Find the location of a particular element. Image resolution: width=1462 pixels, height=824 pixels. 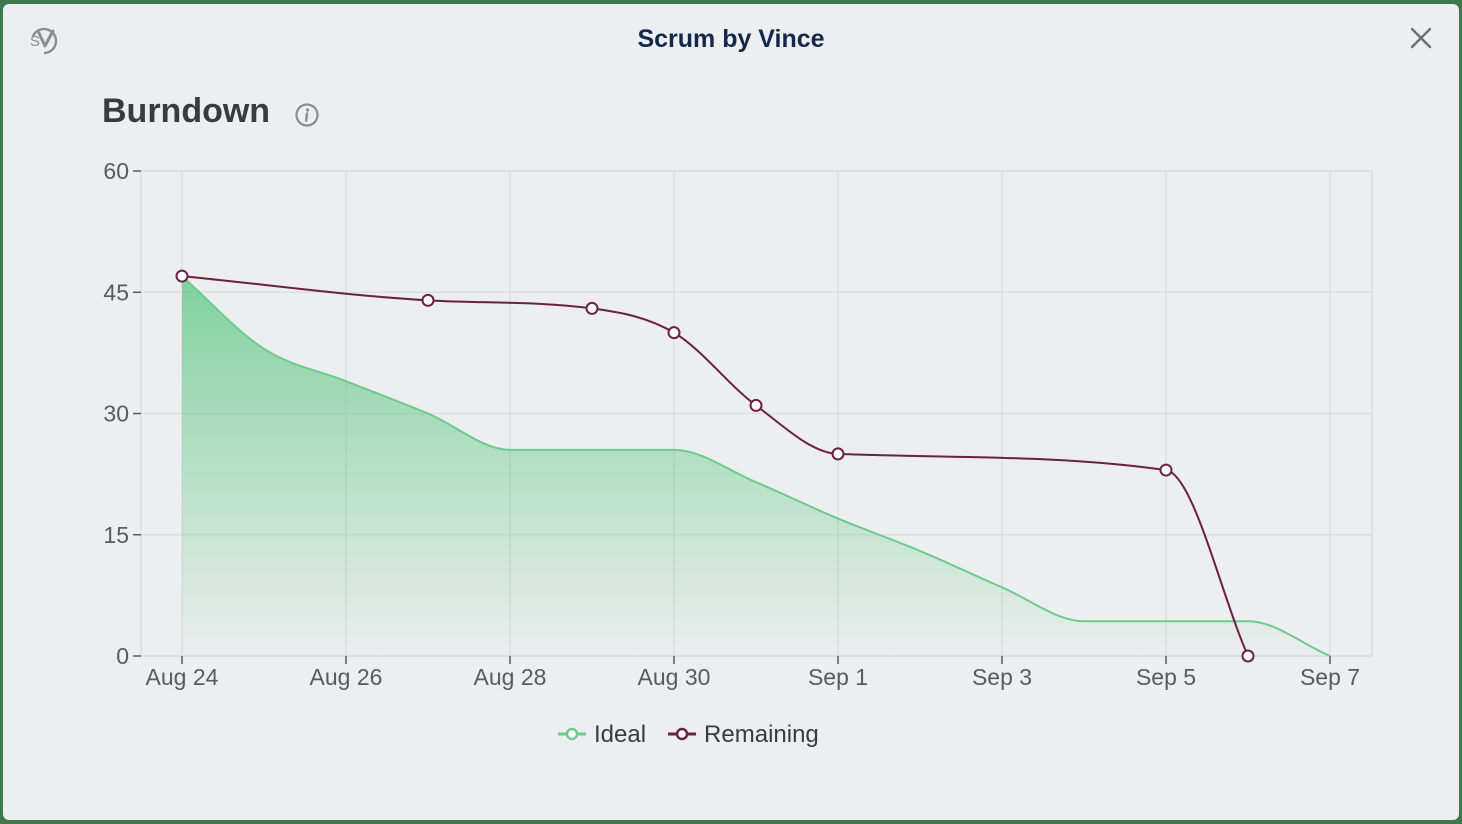

legend-label: Ideal is located at coordinates (620, 734).